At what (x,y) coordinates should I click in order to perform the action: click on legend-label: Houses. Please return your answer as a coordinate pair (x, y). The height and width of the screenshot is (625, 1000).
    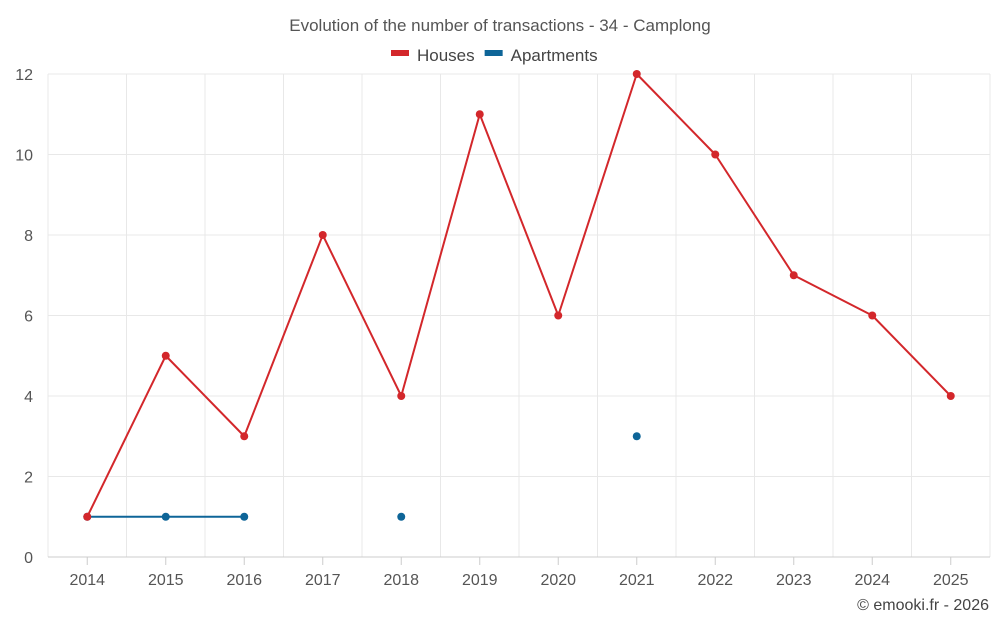
    Looking at the image, I should click on (446, 55).